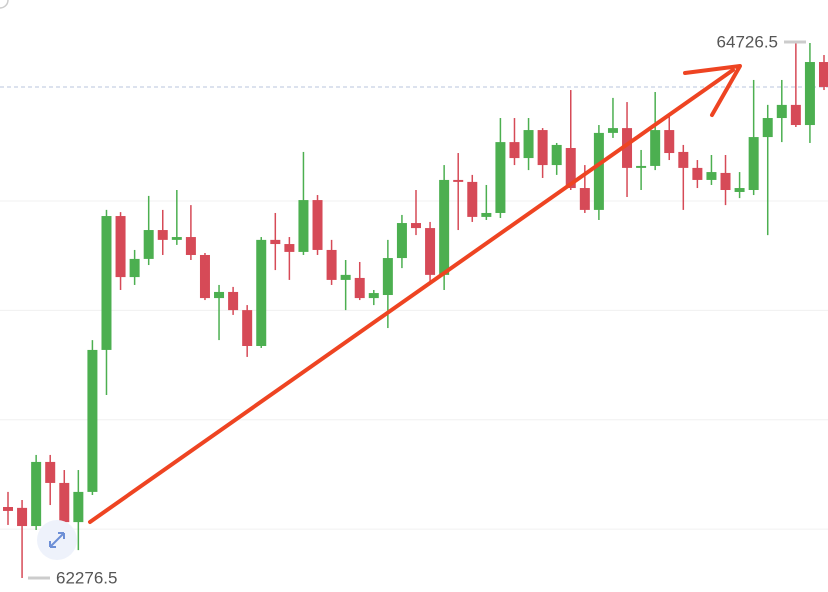 The width and height of the screenshot is (828, 592). I want to click on expand-icon, so click(57, 540).